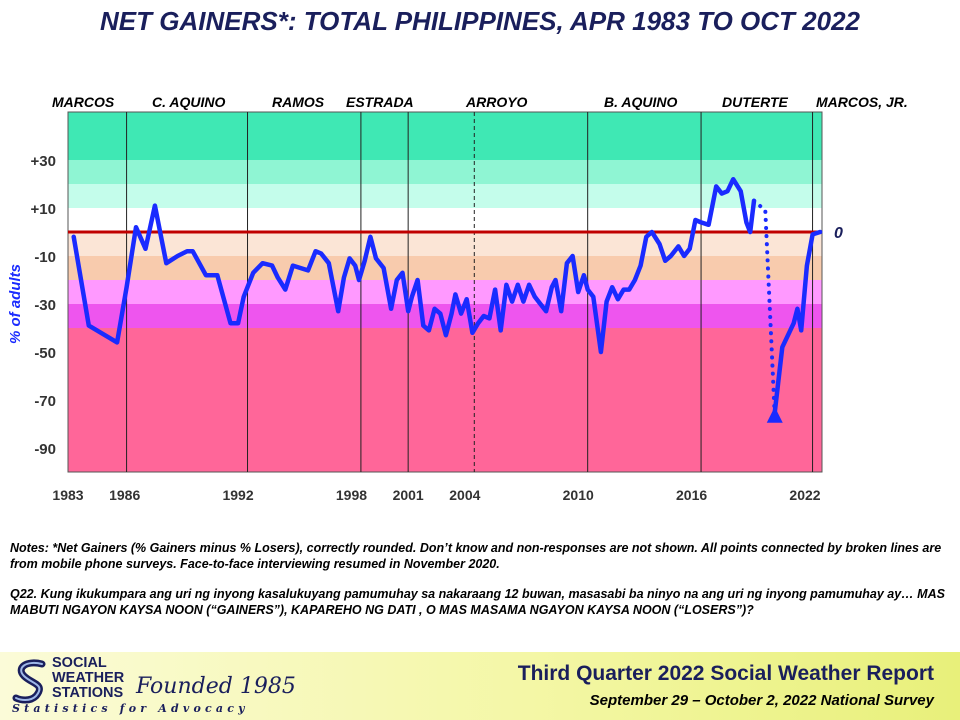 The width and height of the screenshot is (960, 720). I want to click on x-tick-label-8: 2022, so click(804, 495).